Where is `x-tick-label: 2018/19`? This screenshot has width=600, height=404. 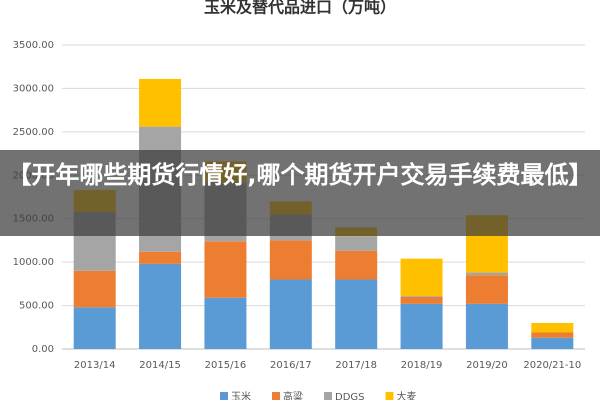
x-tick-label: 2018/19 is located at coordinates (422, 365).